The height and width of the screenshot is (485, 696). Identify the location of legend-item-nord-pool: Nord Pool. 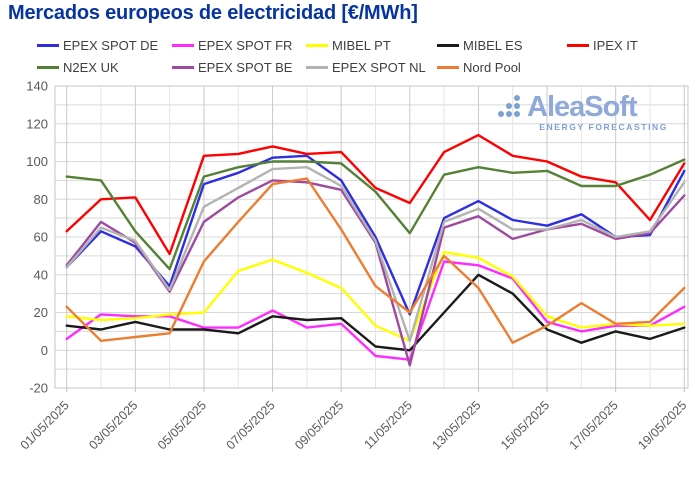
(479, 67).